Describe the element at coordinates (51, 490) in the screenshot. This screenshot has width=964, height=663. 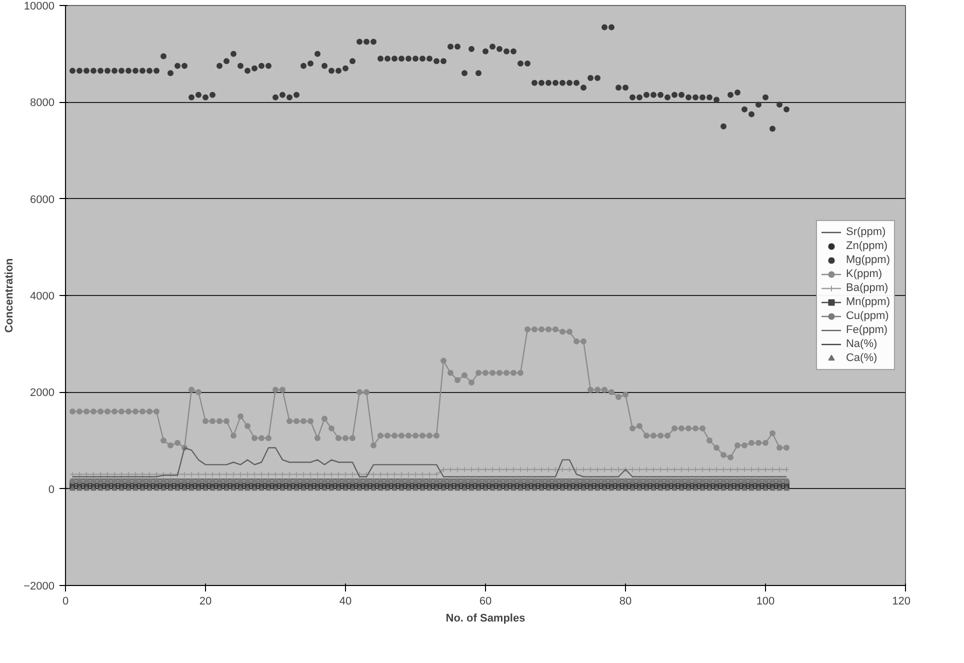
I see `y-tick-label: 0` at that location.